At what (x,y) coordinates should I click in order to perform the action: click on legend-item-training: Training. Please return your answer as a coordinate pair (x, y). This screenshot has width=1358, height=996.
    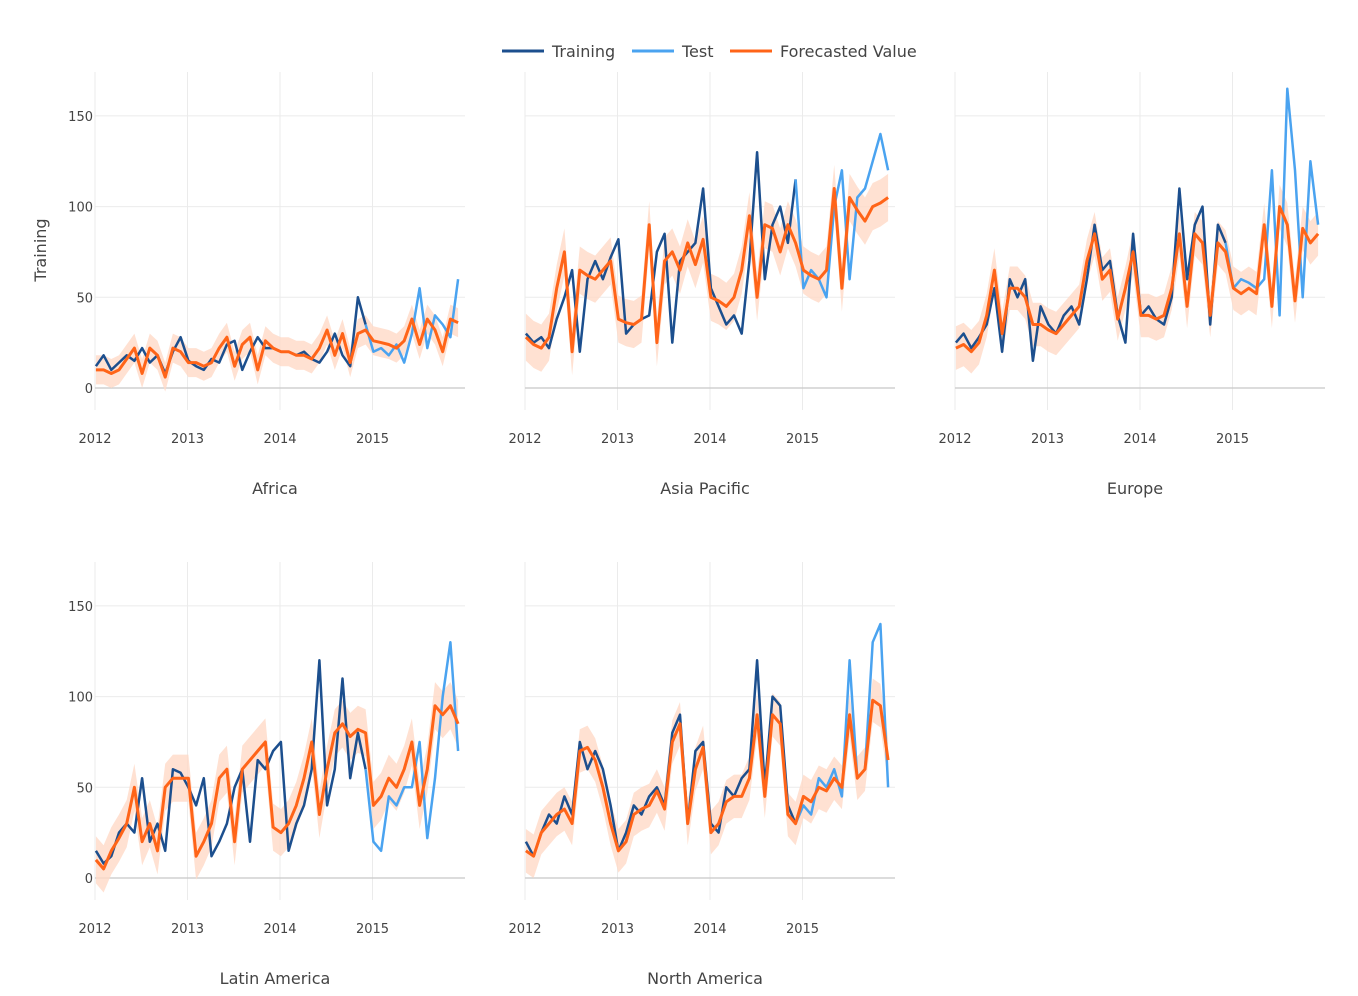
    Looking at the image, I should click on (558, 51).